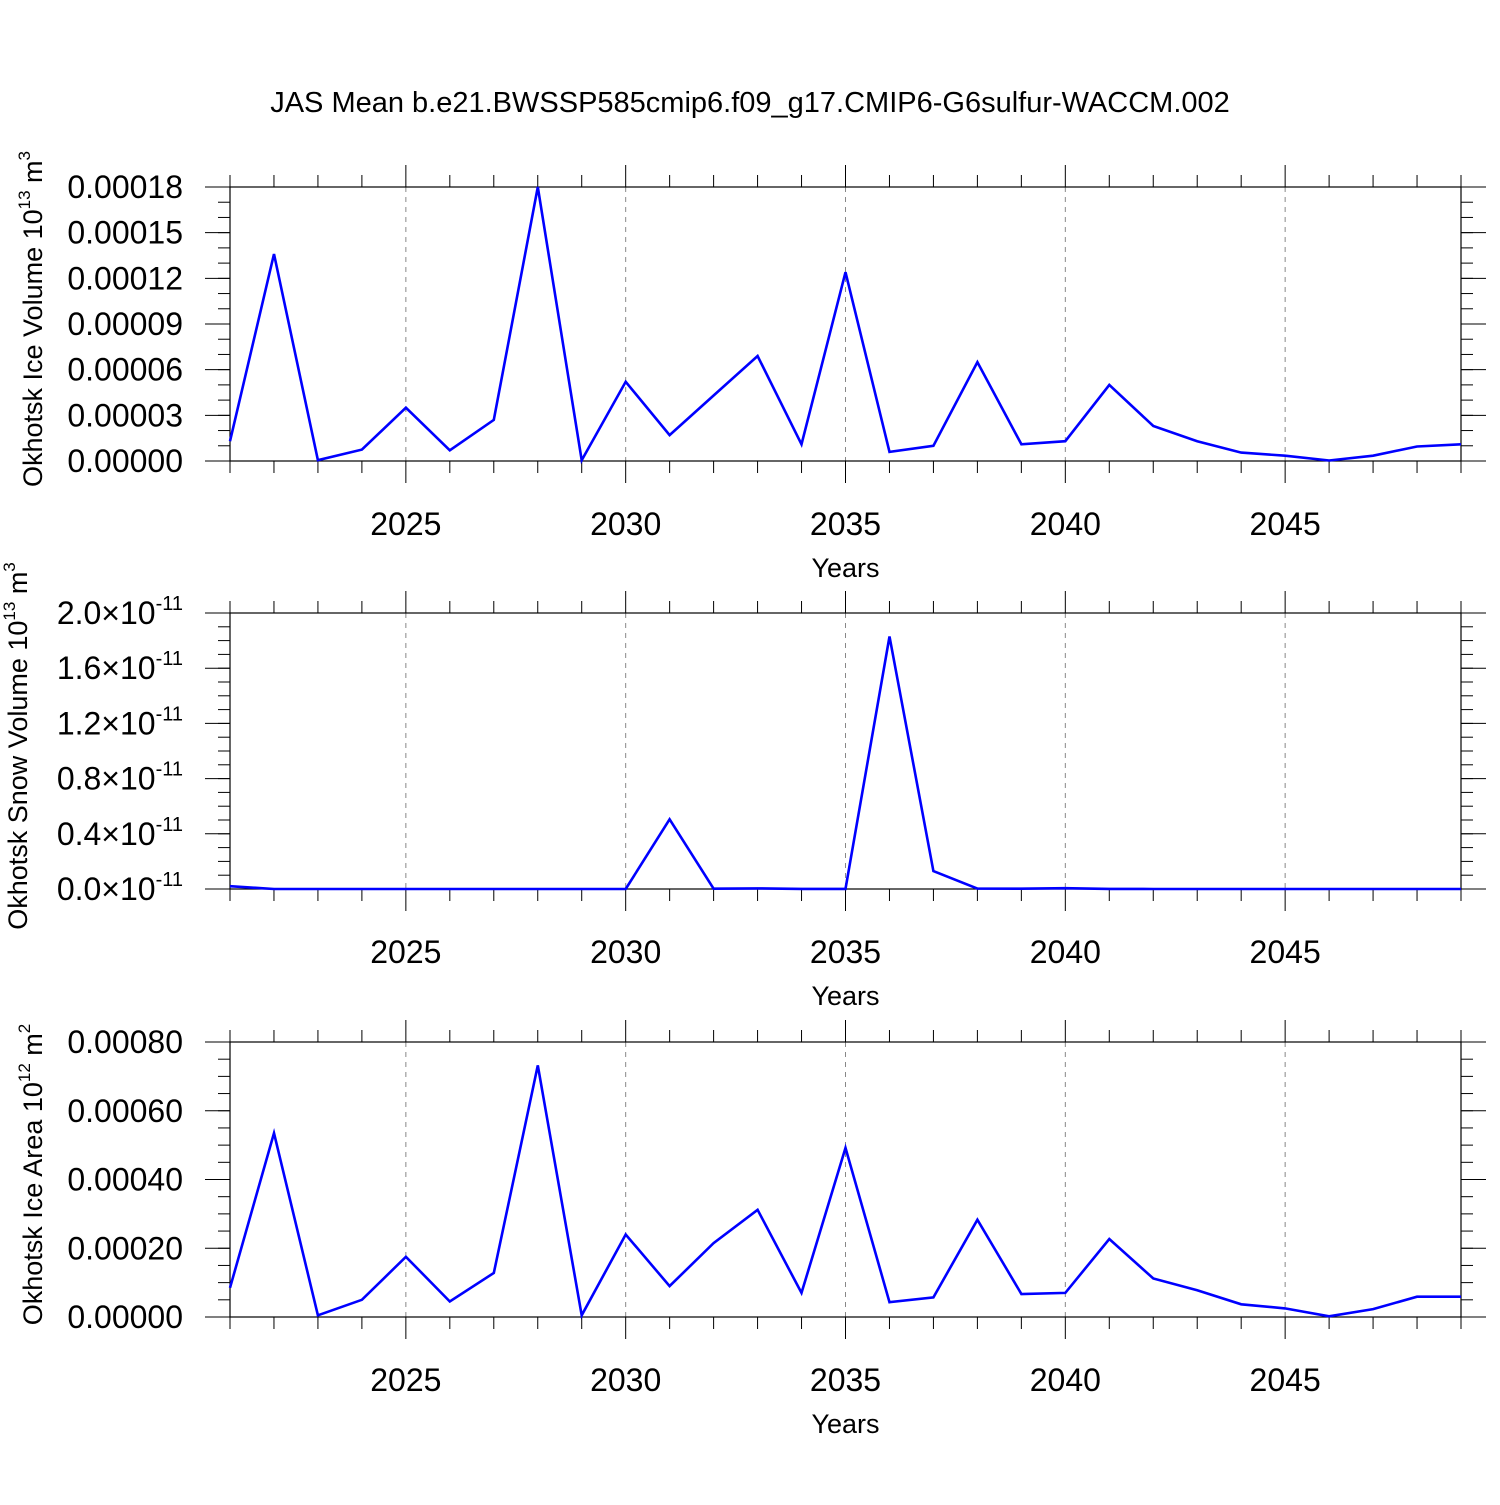  I want to click on panel1-ytick-label-0: 0.00018, so click(125, 187).